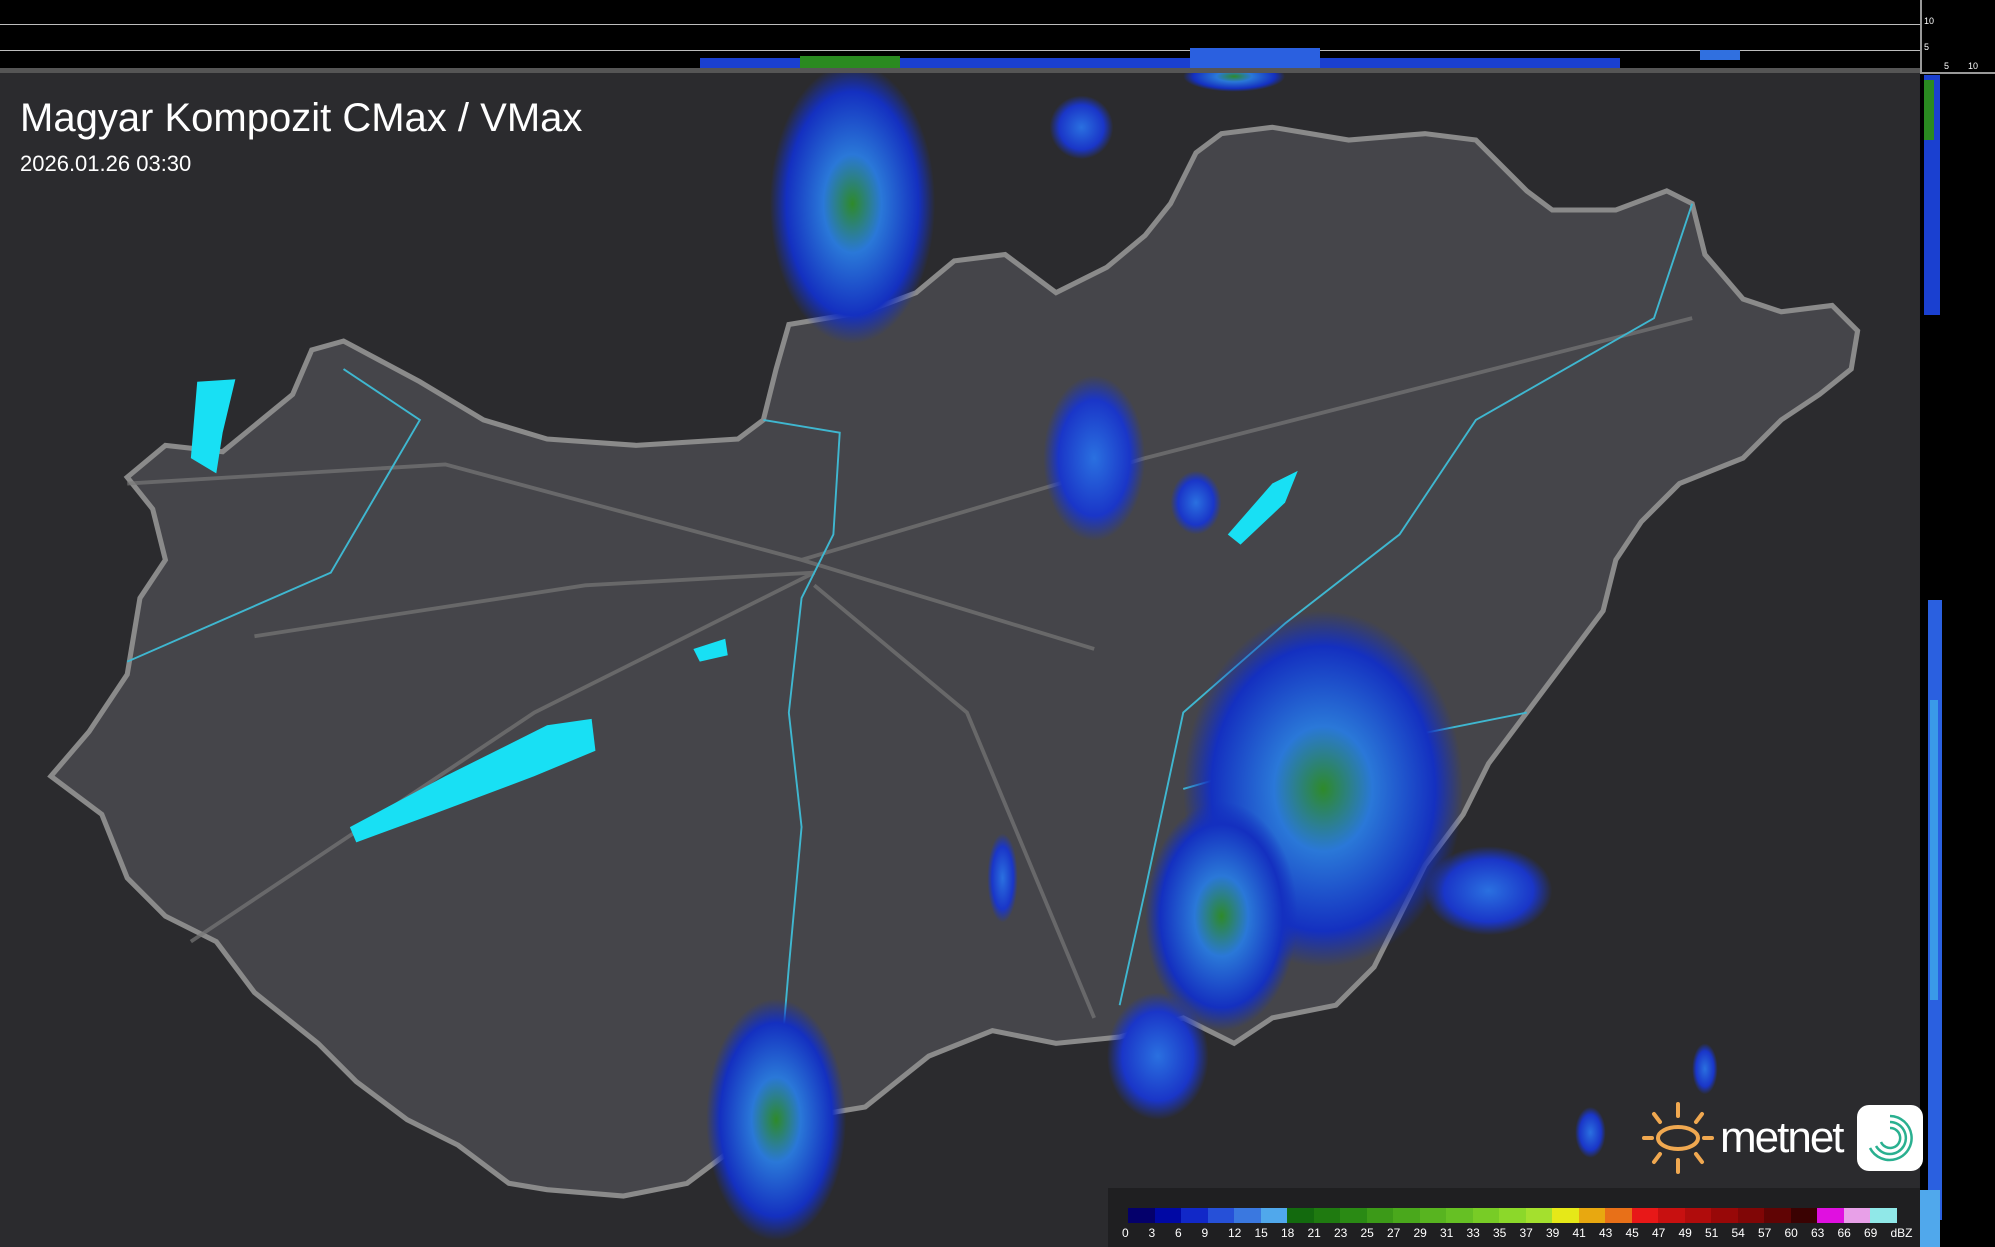 The width and height of the screenshot is (1995, 1247). I want to click on legend-label: 51, so click(1712, 1233).